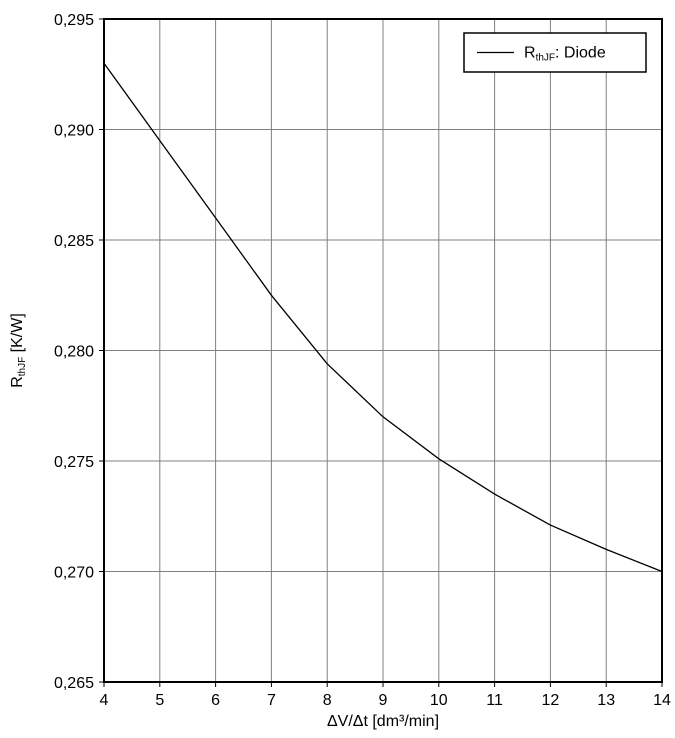 The image size is (675, 738). Describe the element at coordinates (551, 700) in the screenshot. I see `x-tick-label: 12` at that location.